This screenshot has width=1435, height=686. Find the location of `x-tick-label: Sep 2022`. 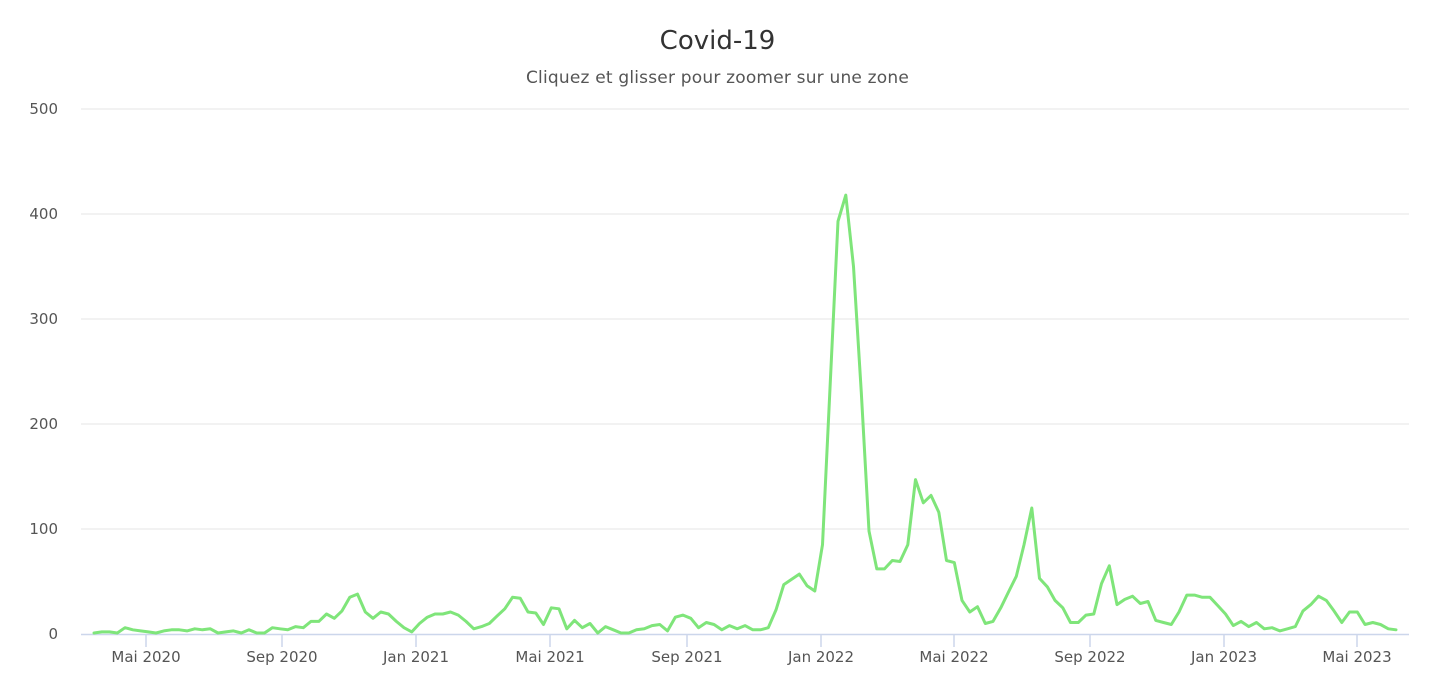

x-tick-label: Sep 2022 is located at coordinates (1089, 657).